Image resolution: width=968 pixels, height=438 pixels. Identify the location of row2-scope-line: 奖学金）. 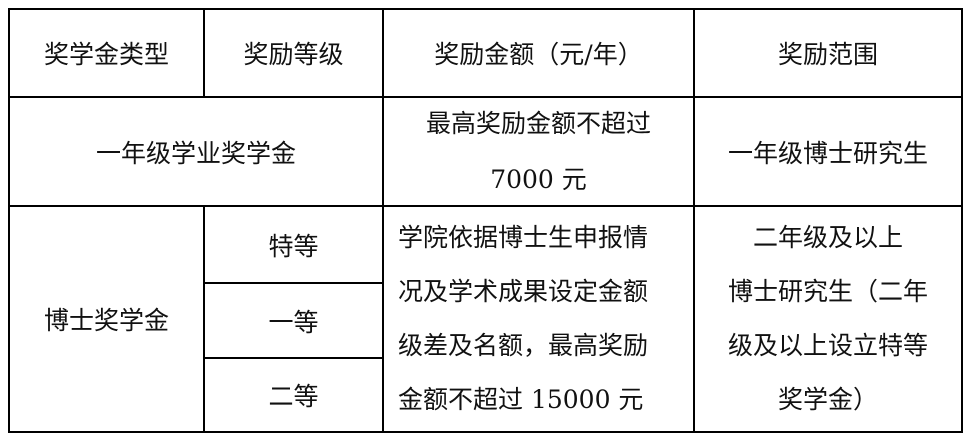
(827, 399).